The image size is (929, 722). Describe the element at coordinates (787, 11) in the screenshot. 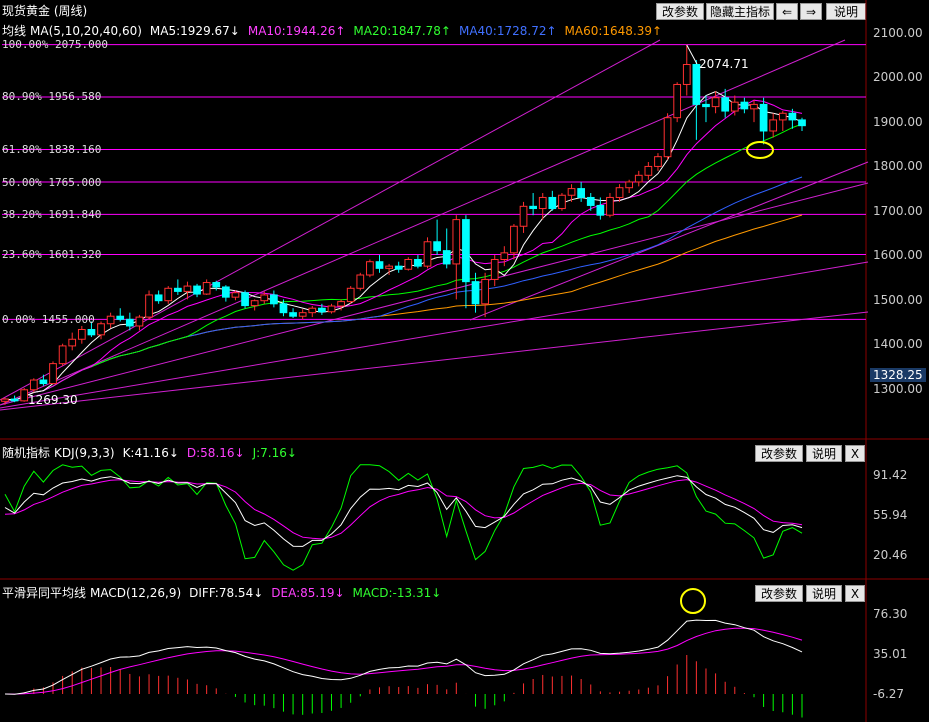

I see `scroll-left-button: ⇐` at that location.